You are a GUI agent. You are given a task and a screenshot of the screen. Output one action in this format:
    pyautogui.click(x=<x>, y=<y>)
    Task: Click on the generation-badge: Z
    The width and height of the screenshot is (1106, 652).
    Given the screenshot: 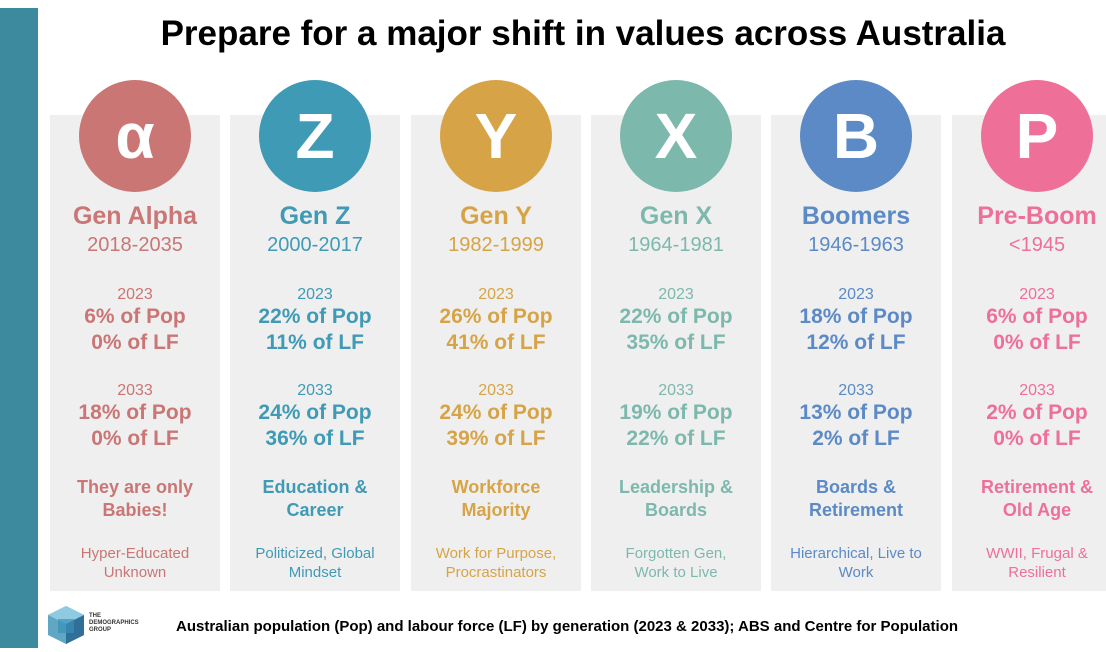 What is the action you would take?
    pyautogui.click(x=315, y=136)
    